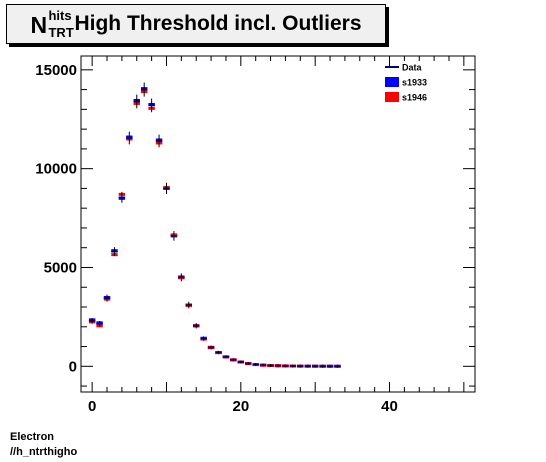 The height and width of the screenshot is (462, 546). I want to click on legend-label: Data, so click(412, 68).